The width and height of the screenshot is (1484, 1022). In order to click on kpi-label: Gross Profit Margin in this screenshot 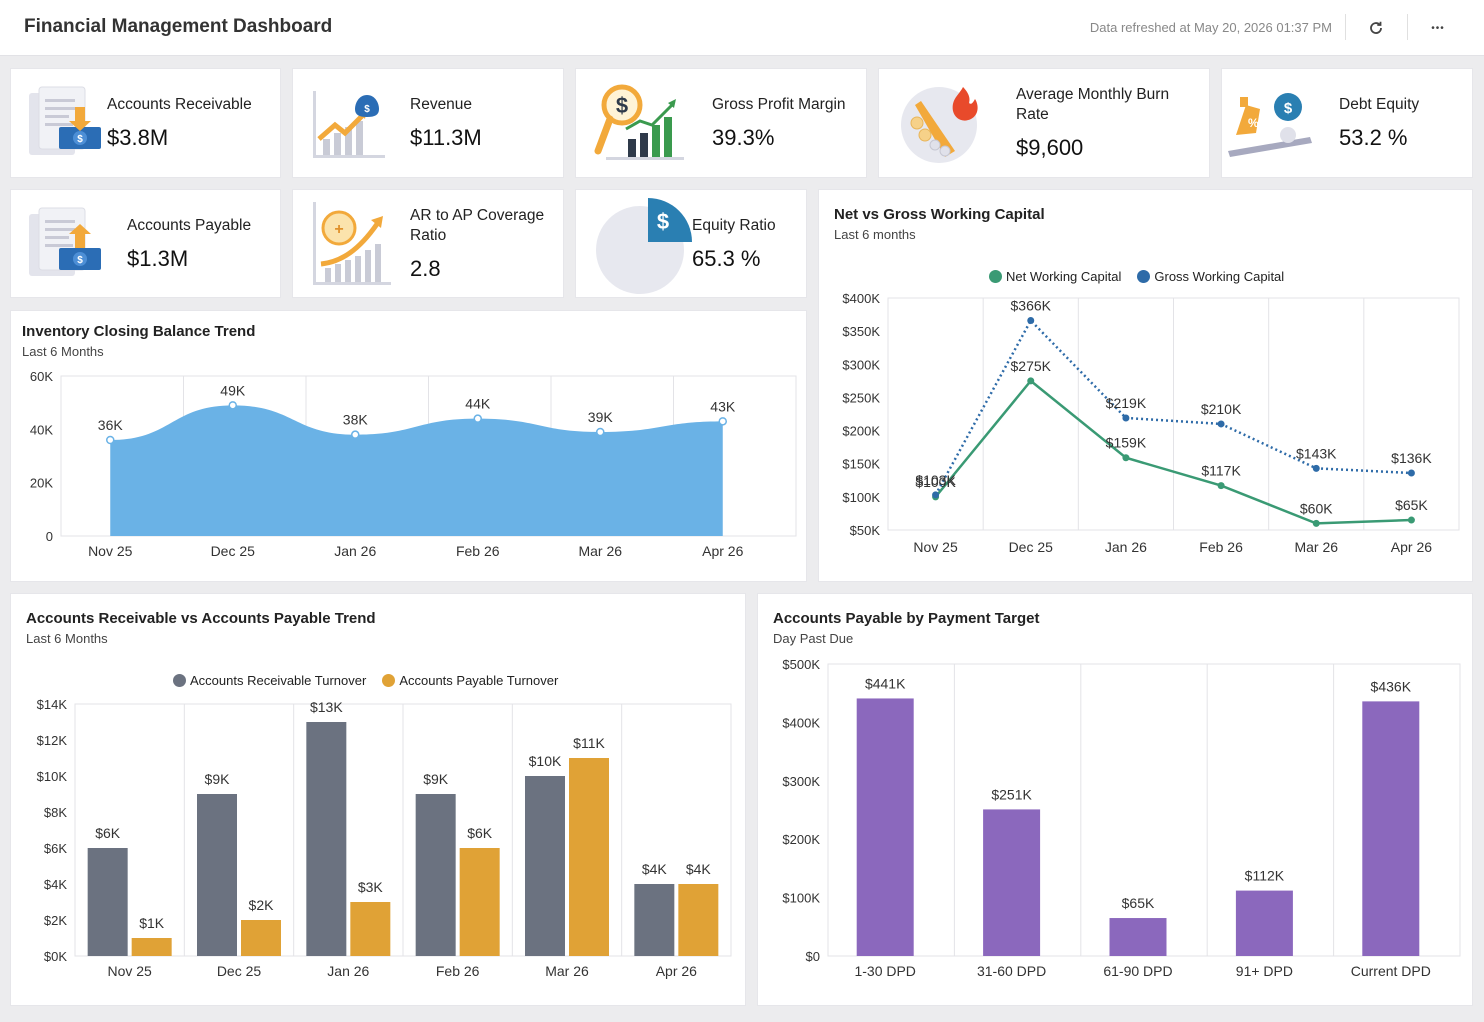, I will do `click(779, 104)`.